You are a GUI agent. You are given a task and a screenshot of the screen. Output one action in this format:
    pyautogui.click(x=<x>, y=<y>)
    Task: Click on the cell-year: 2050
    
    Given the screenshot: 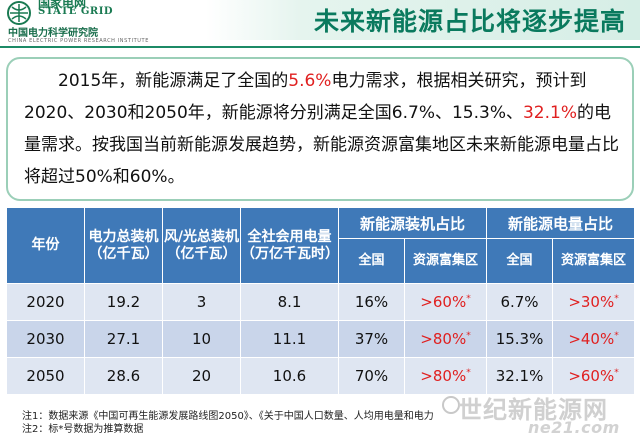 What is the action you would take?
    pyautogui.click(x=45, y=376)
    